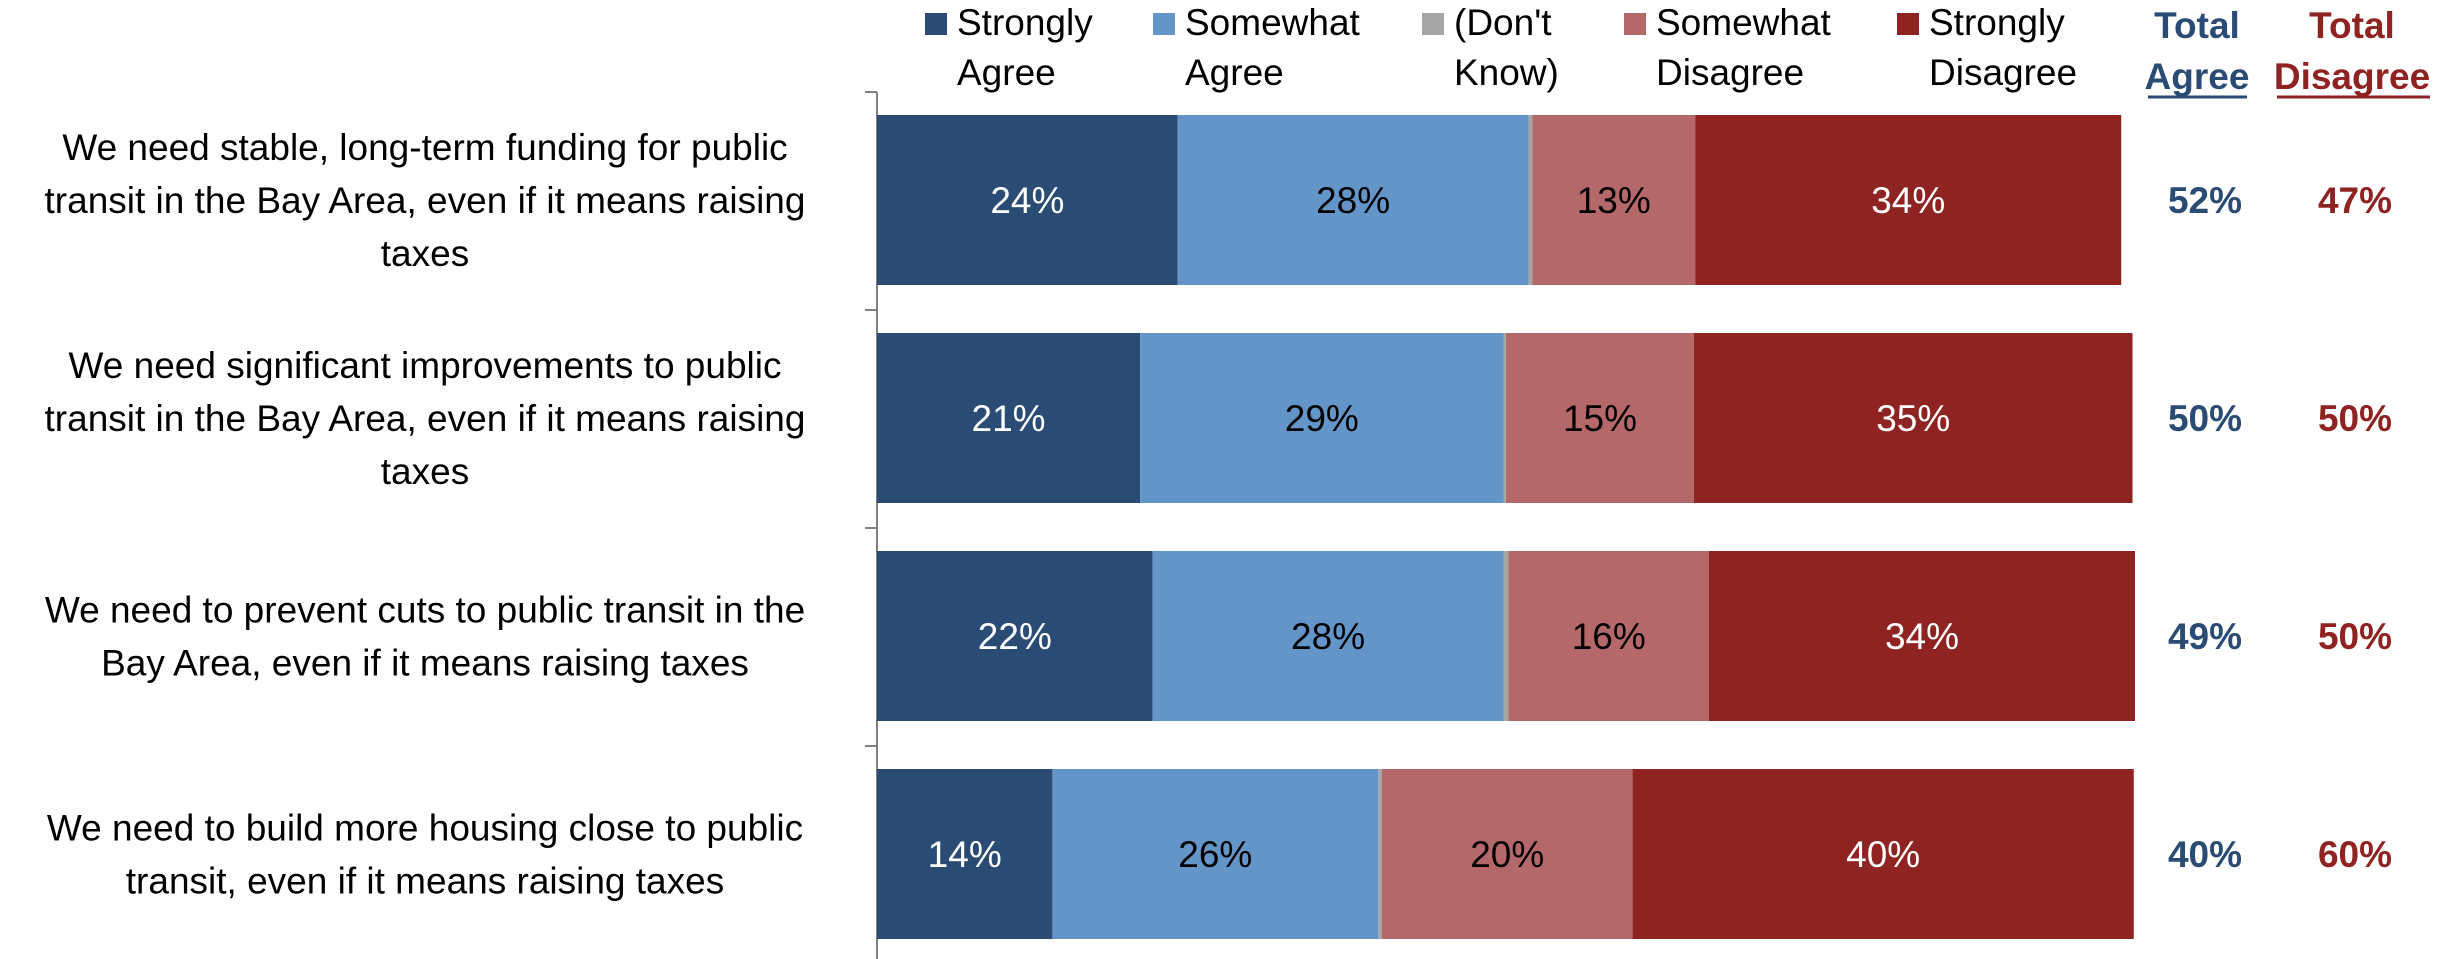 Image resolution: width=2440 pixels, height=959 pixels. I want to click on data-label: 22%, so click(1015, 636).